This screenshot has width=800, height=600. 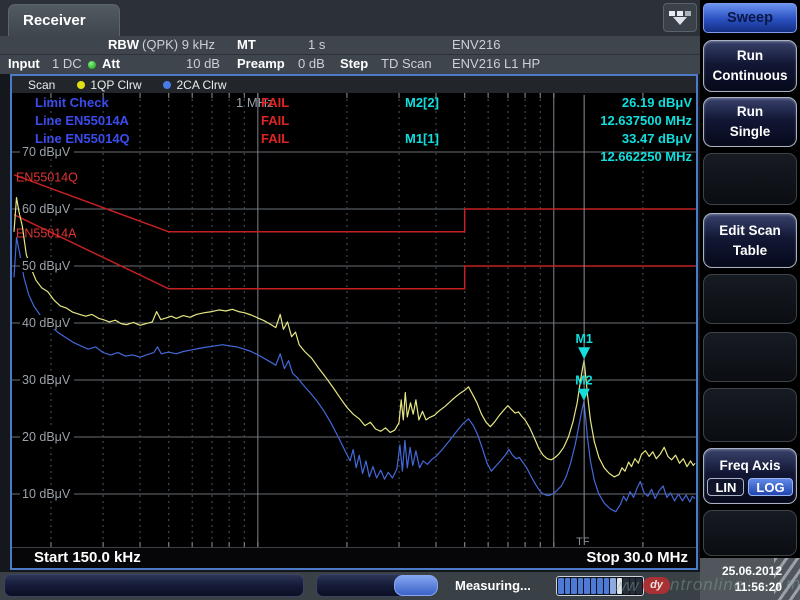 I want to click on svg-text: 10 dBμV, so click(x=46, y=494).